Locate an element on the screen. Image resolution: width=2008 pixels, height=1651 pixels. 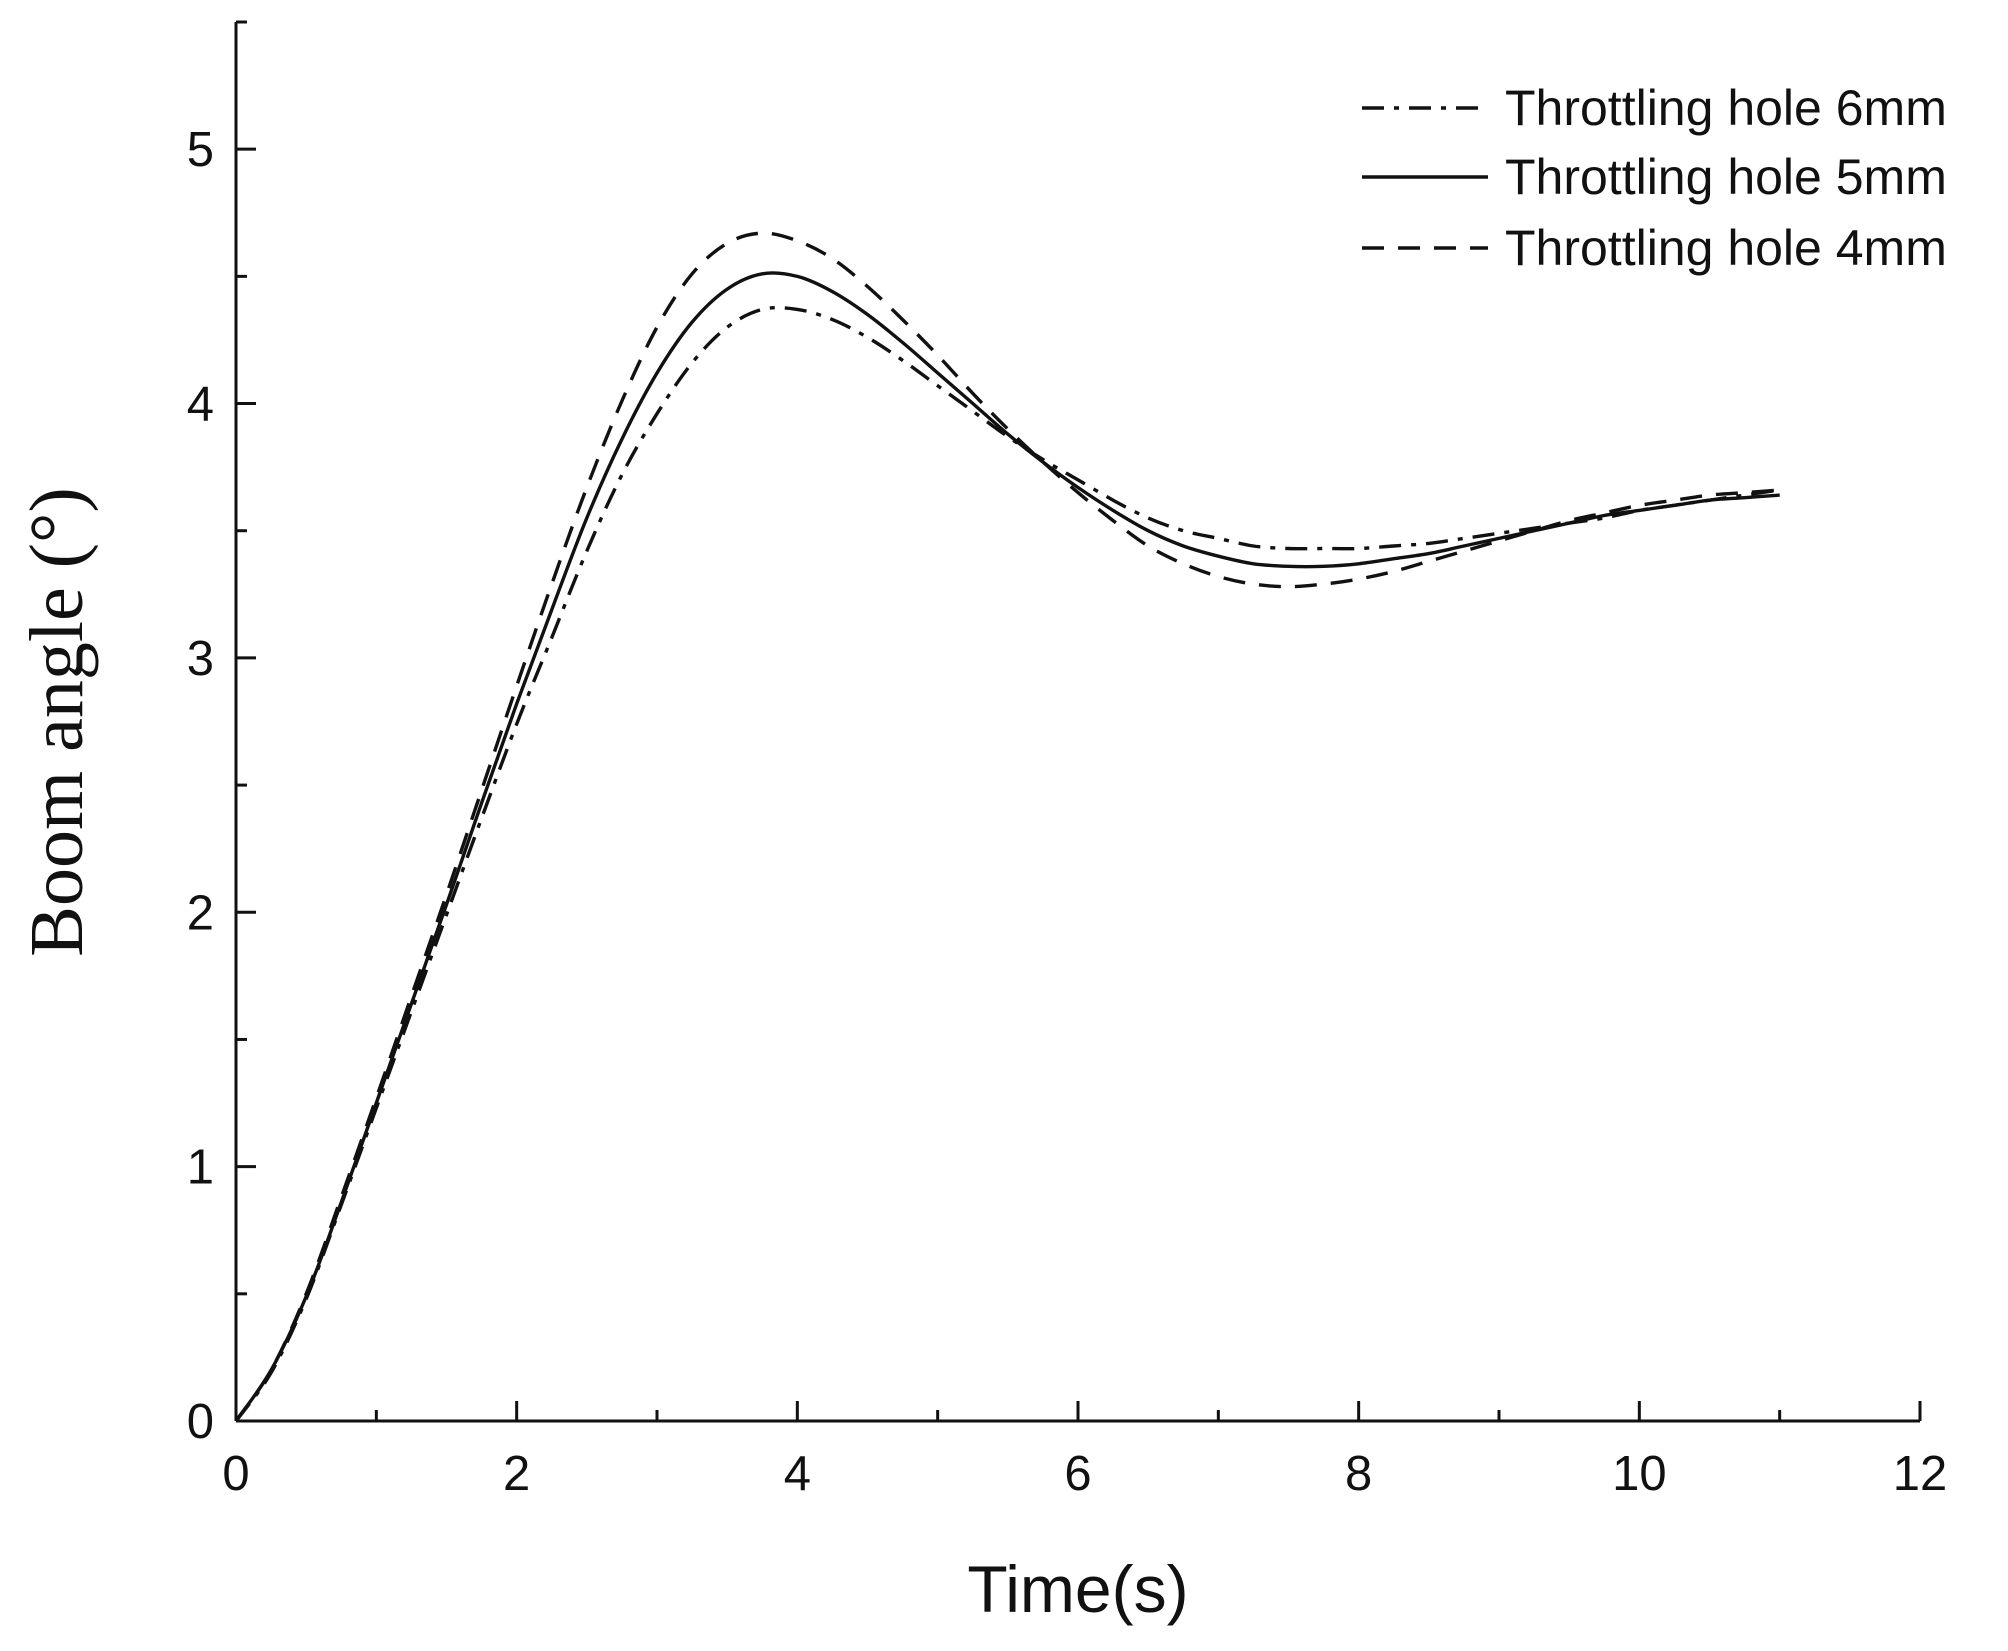
x-tick-label: 0 is located at coordinates (235, 1474).